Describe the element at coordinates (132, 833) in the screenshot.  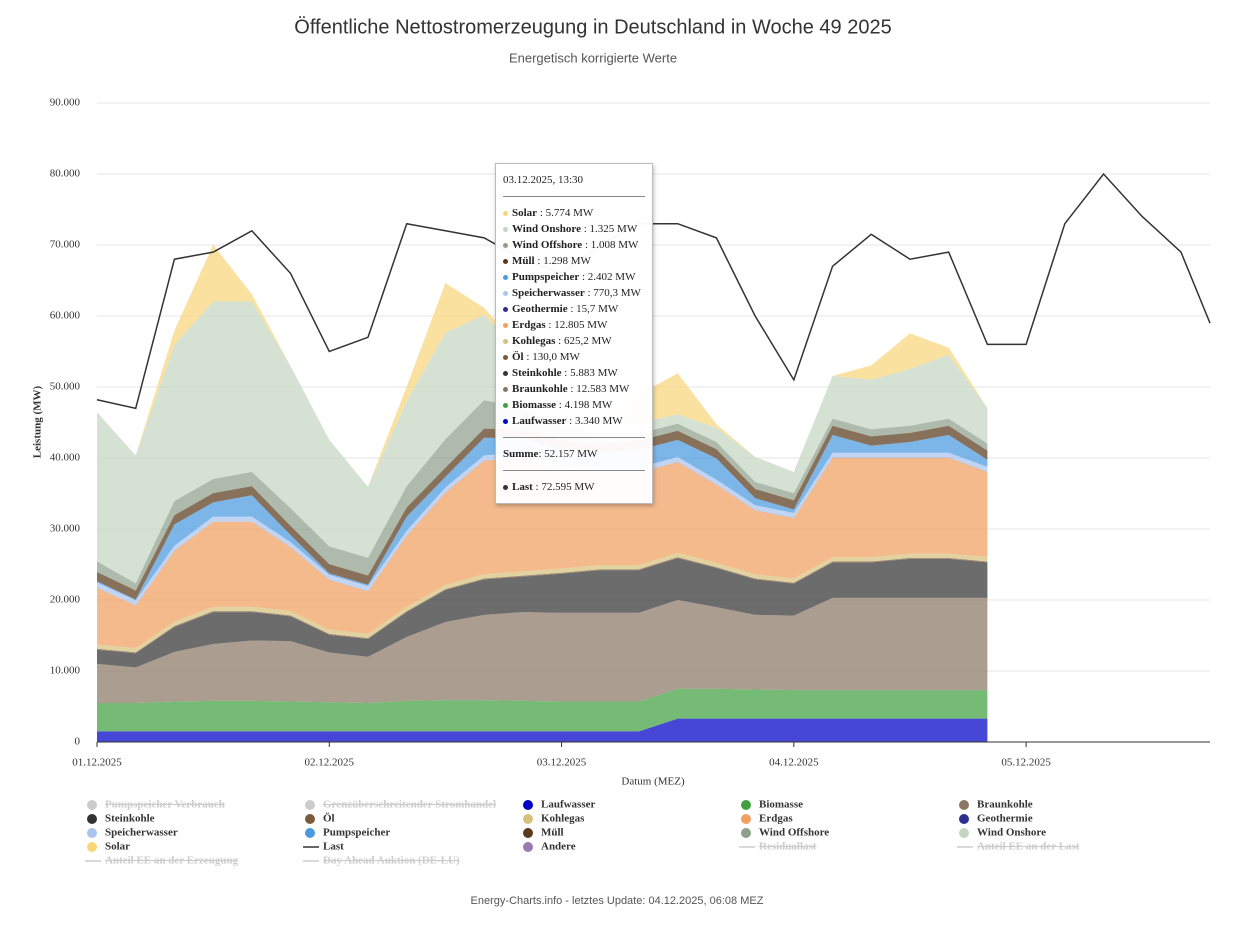
I see `legend-item: Speicherwasser` at that location.